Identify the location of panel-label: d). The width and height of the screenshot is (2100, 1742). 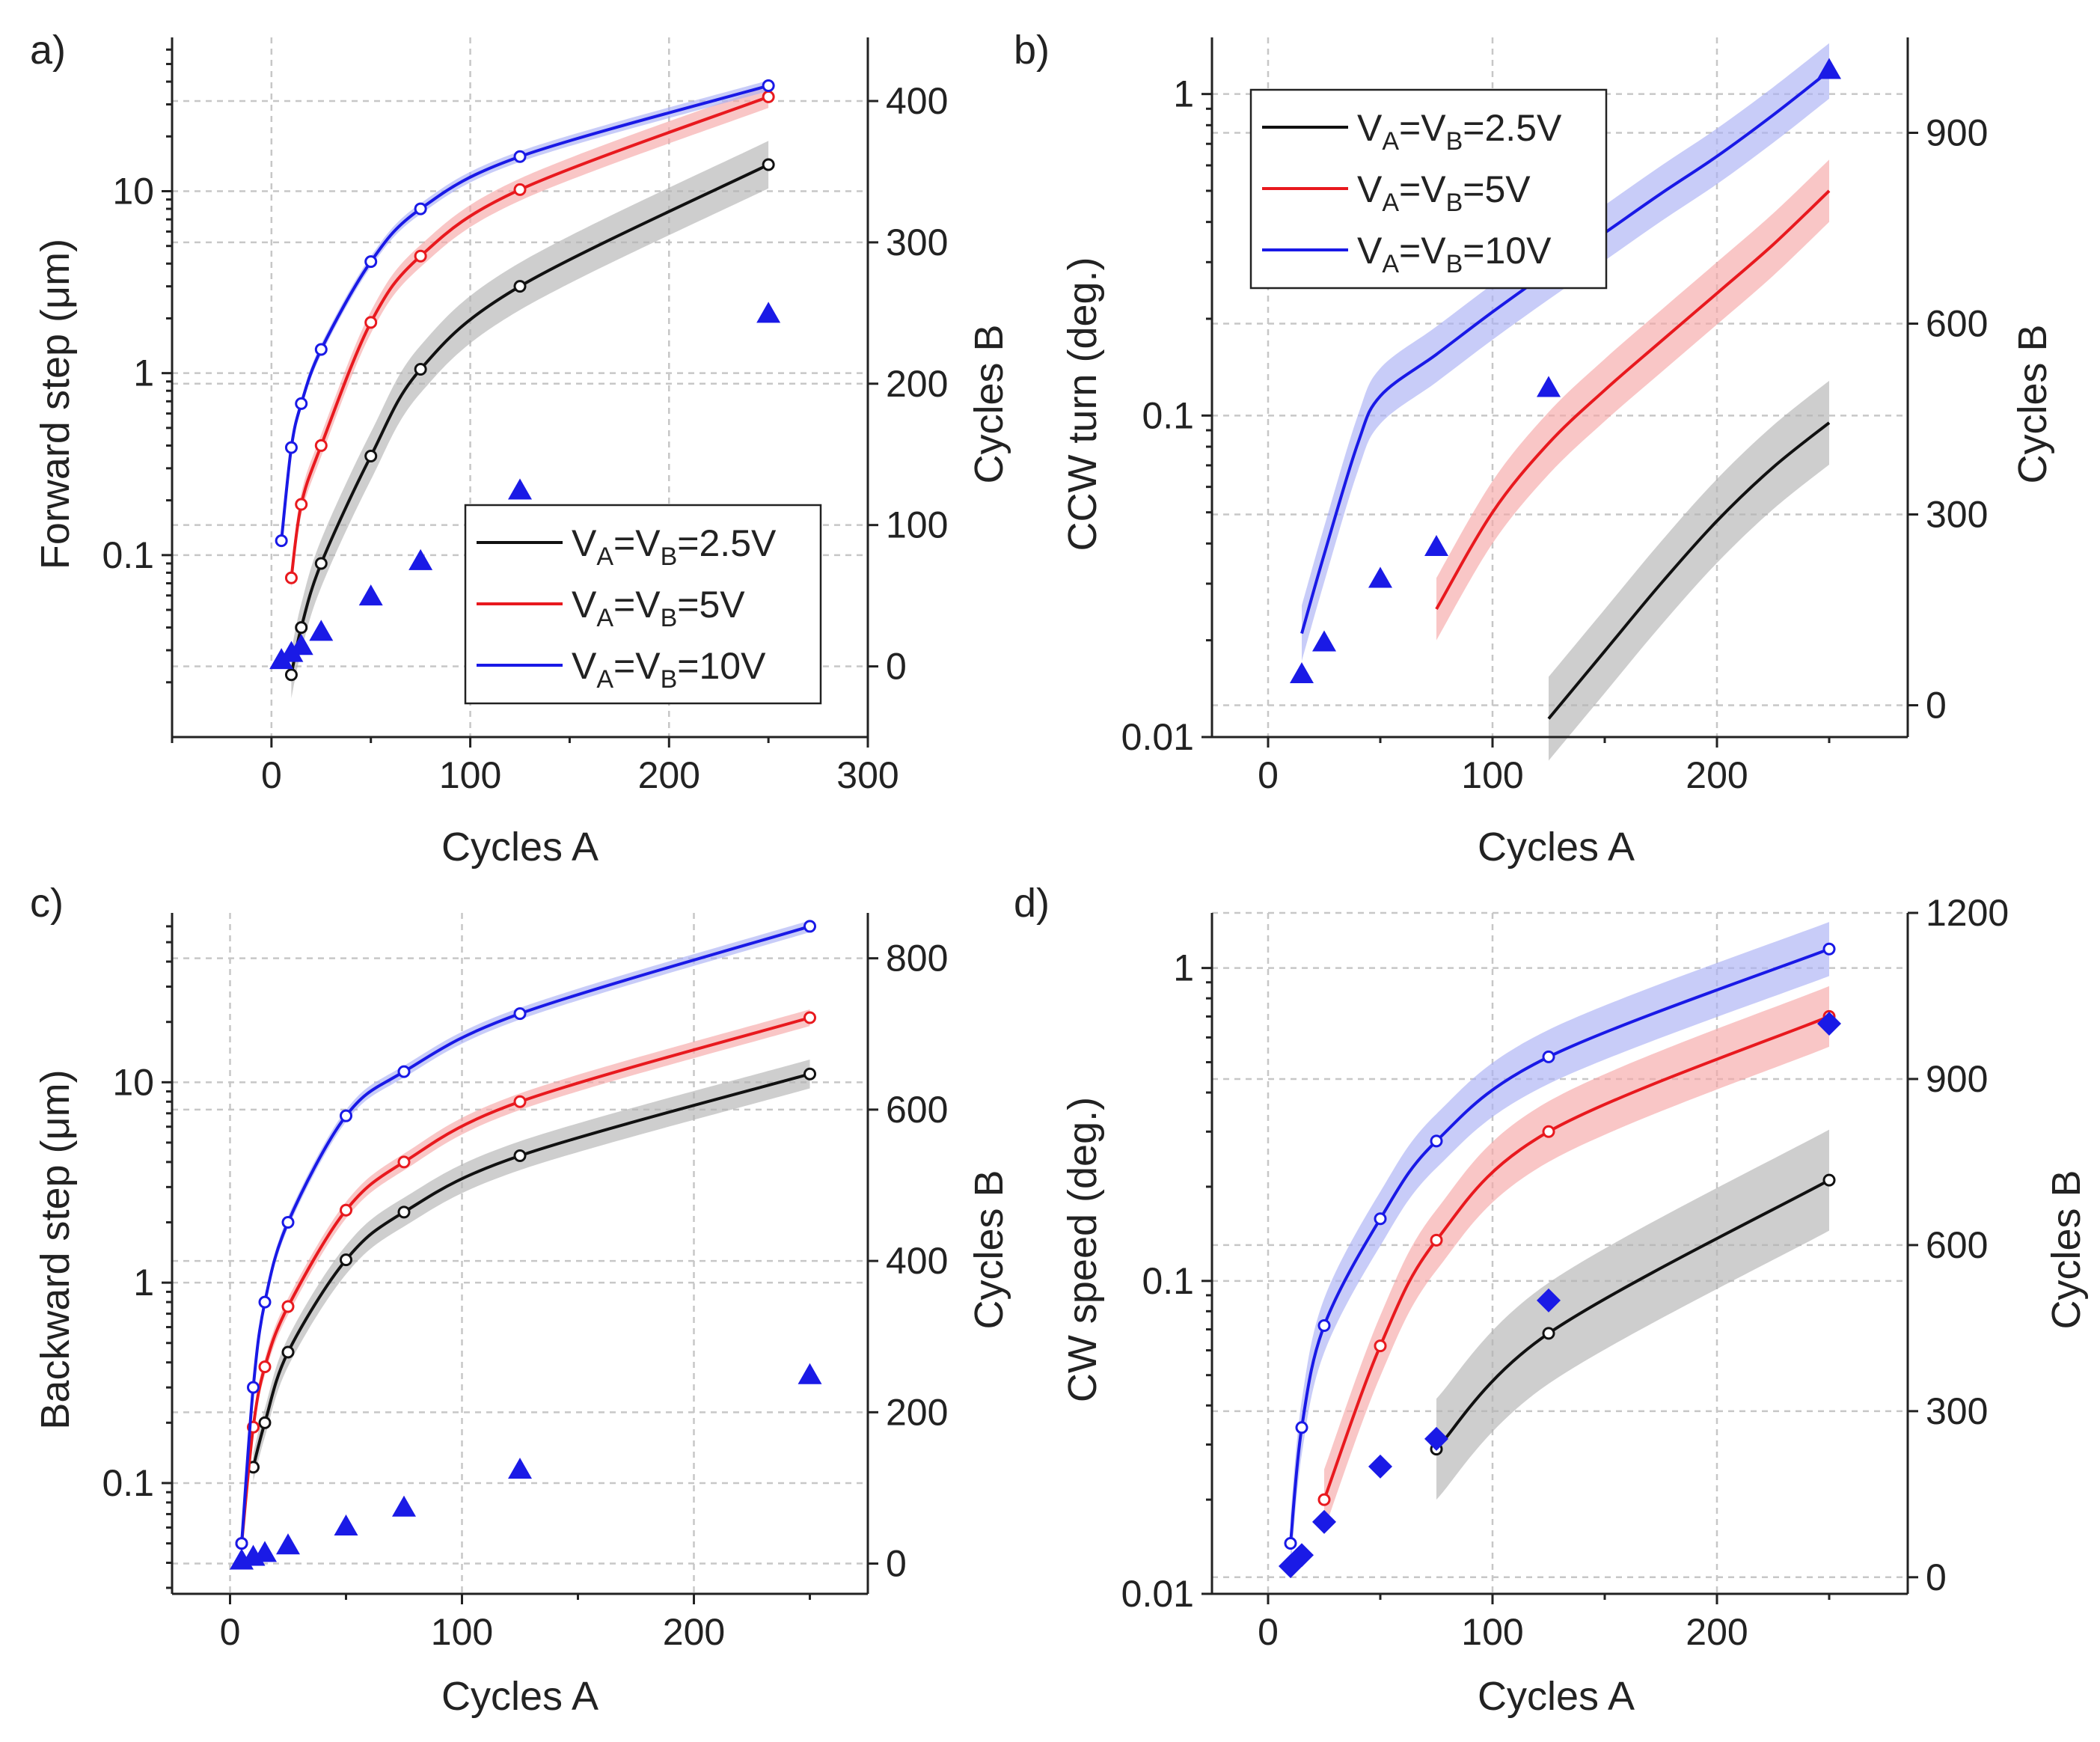
(1032, 903).